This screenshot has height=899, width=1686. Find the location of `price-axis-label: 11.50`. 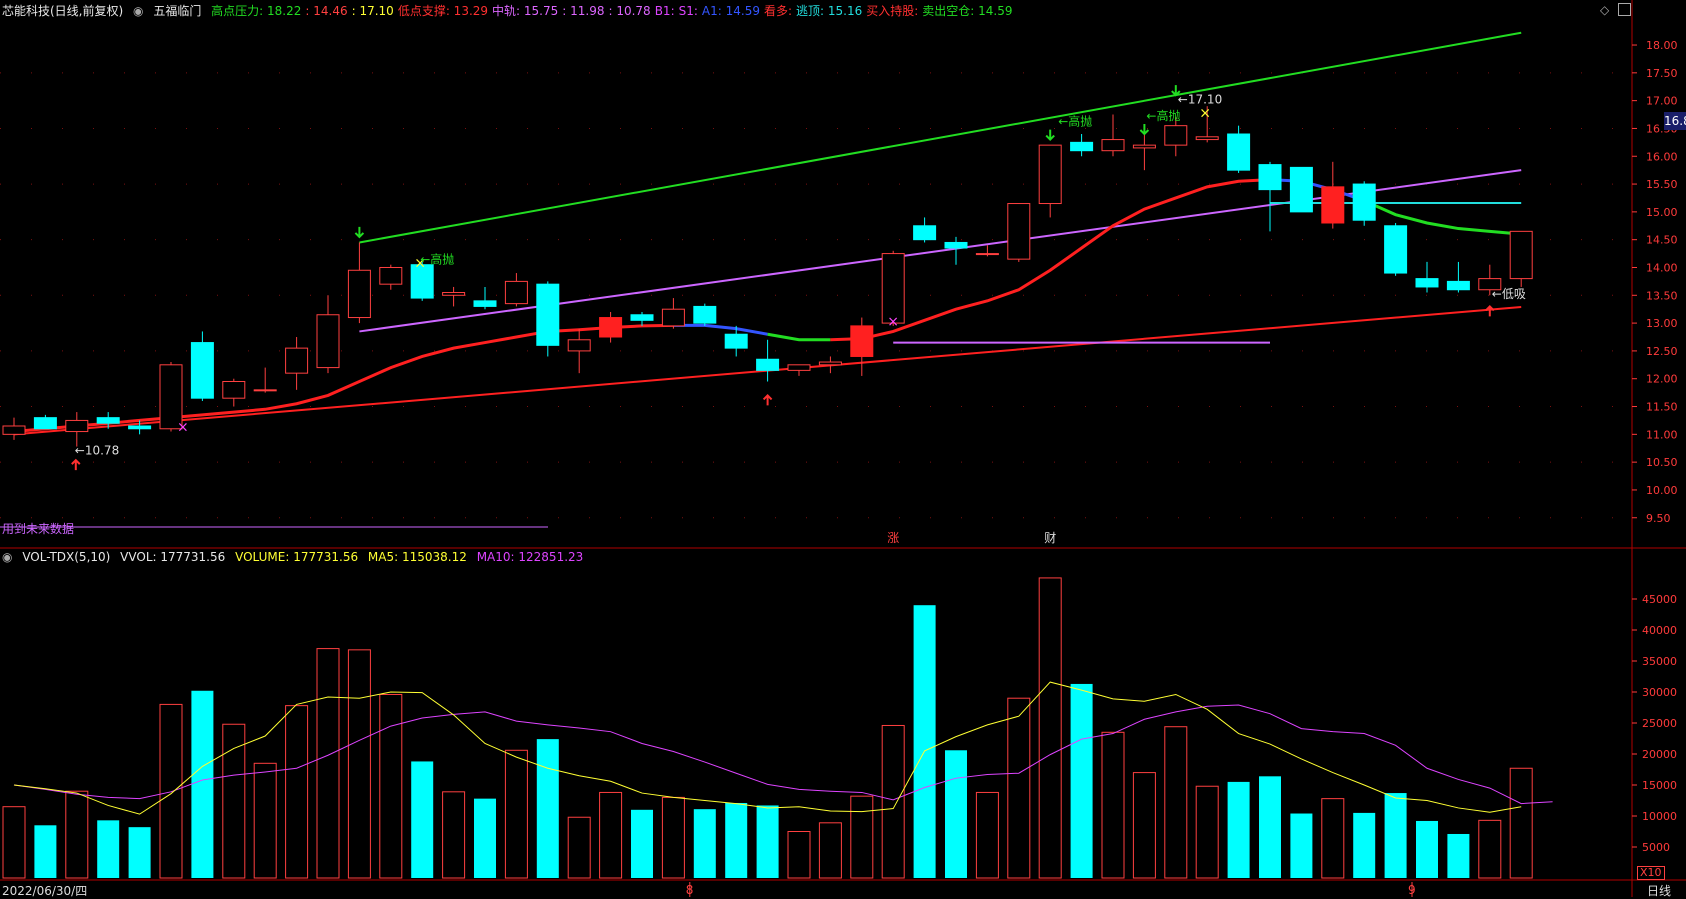

price-axis-label: 11.50 is located at coordinates (1662, 407).